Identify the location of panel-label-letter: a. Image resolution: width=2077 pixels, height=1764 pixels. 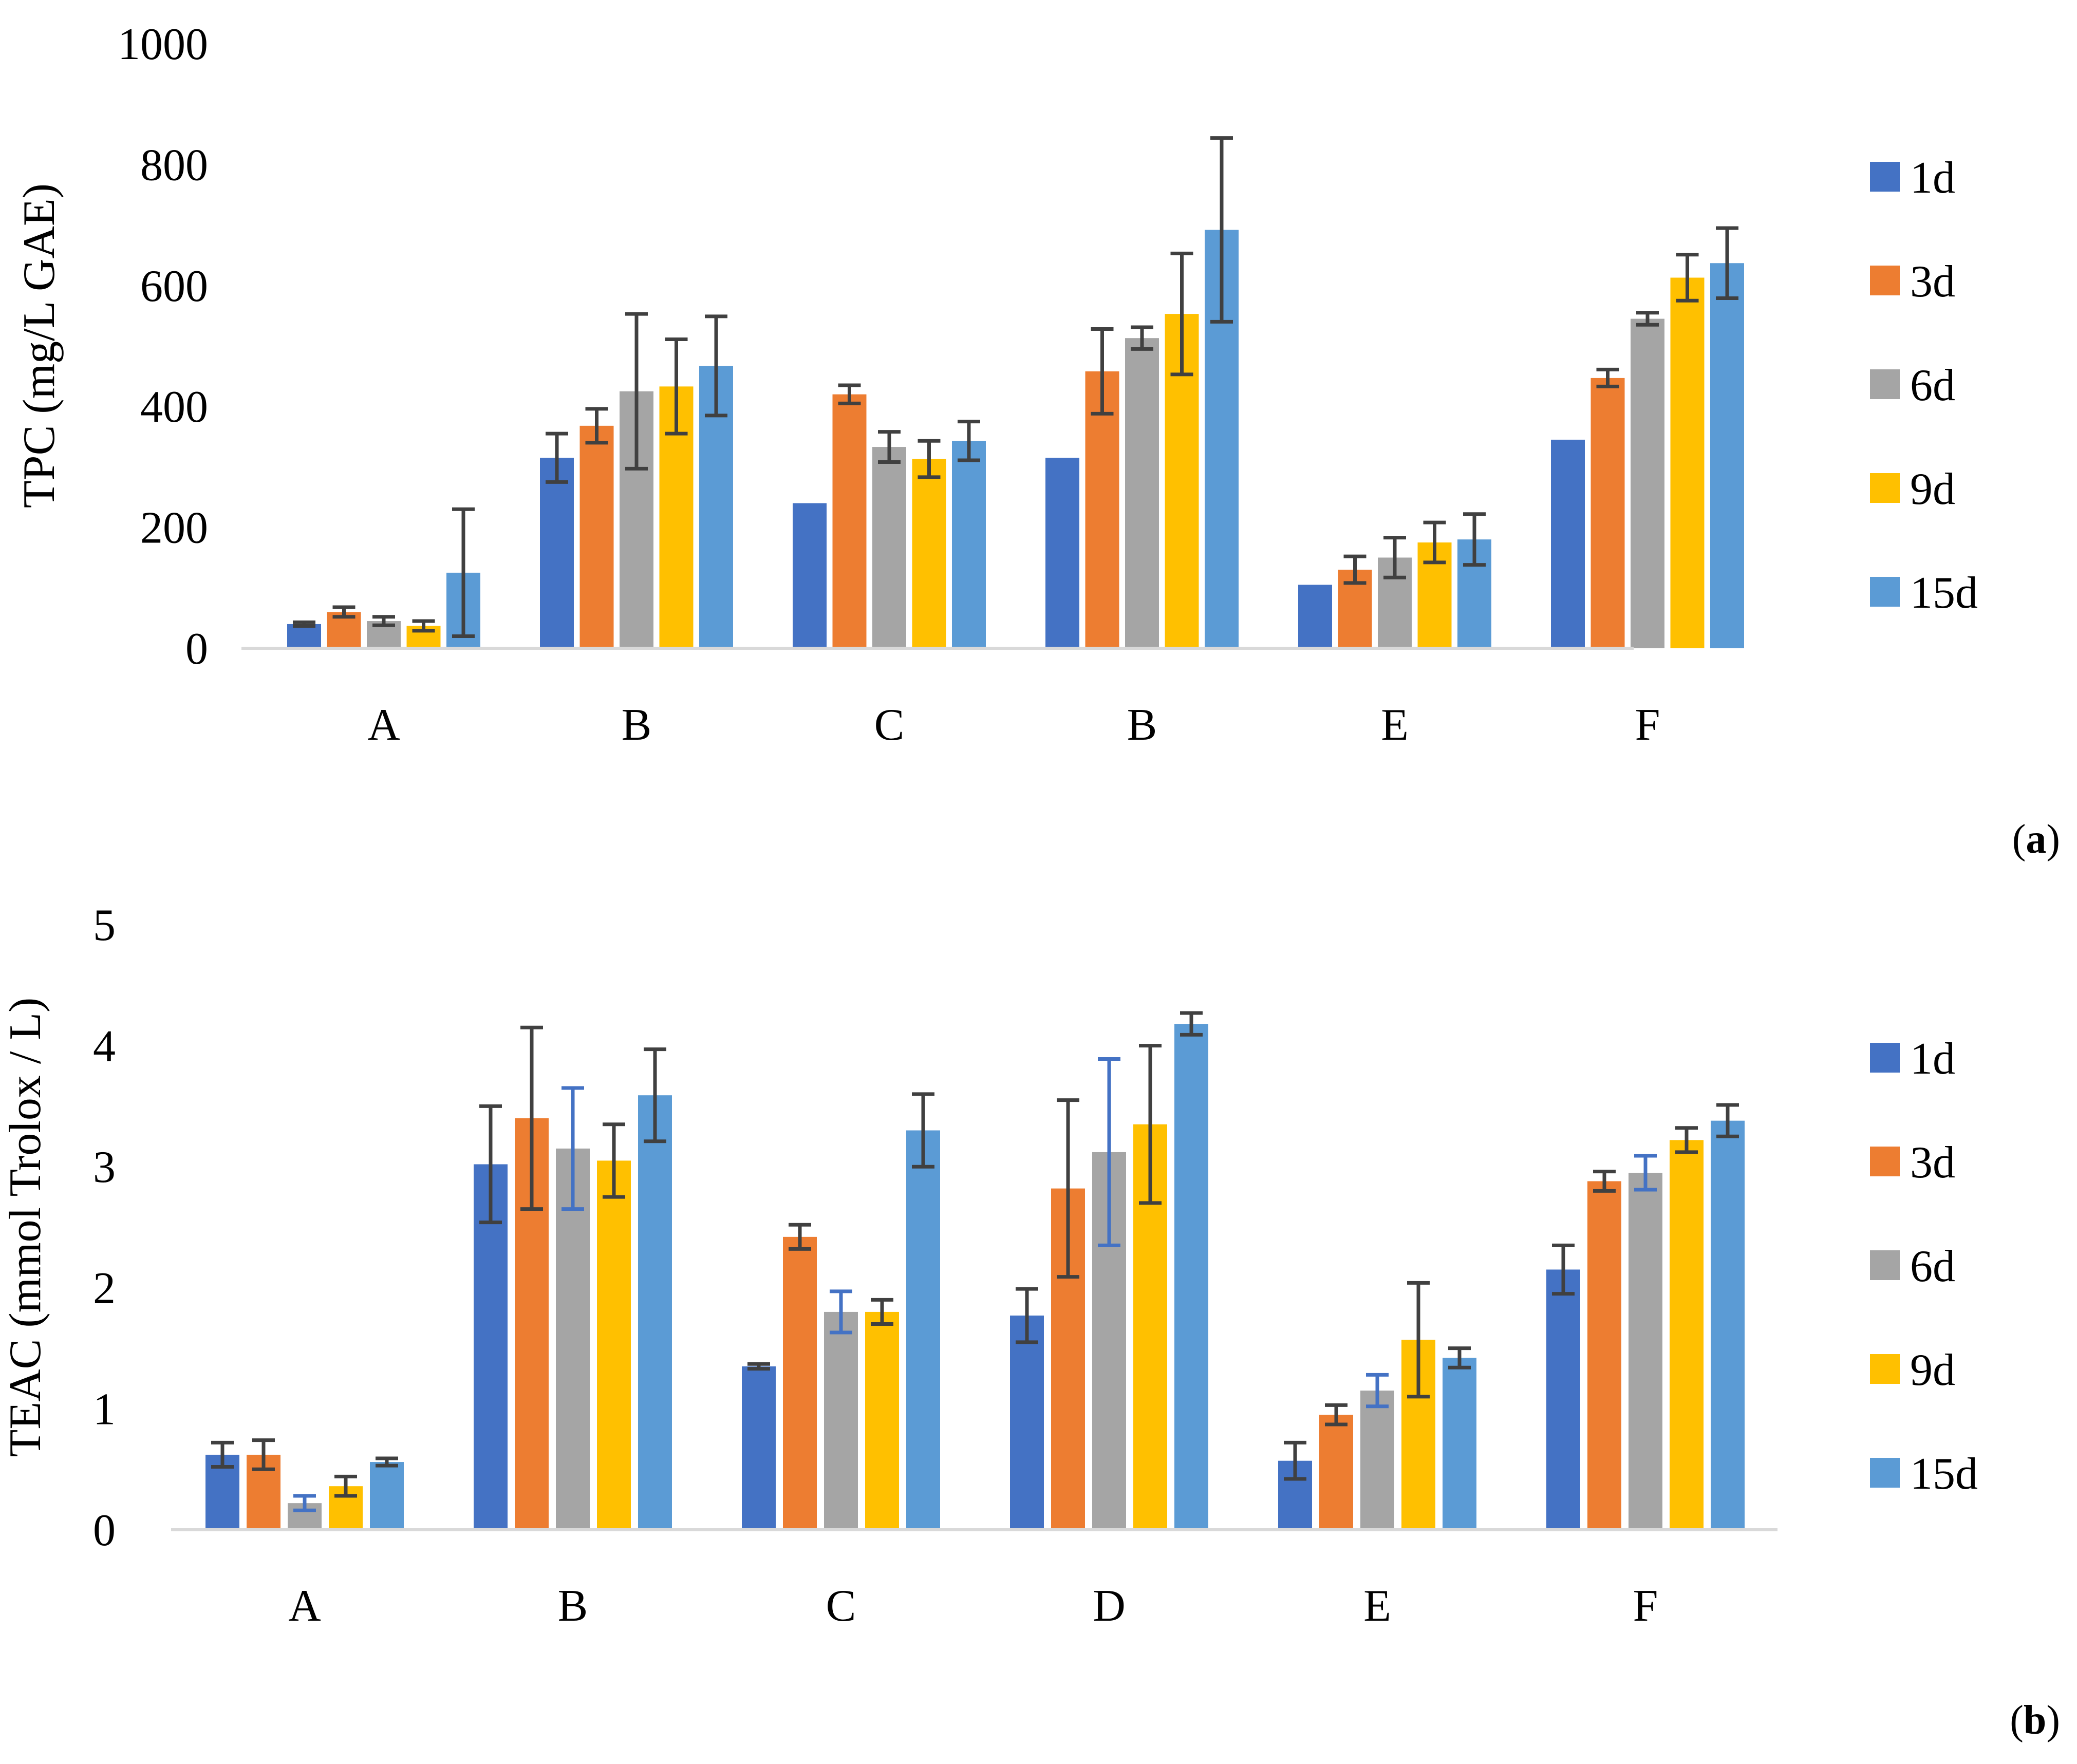
(2036, 839).